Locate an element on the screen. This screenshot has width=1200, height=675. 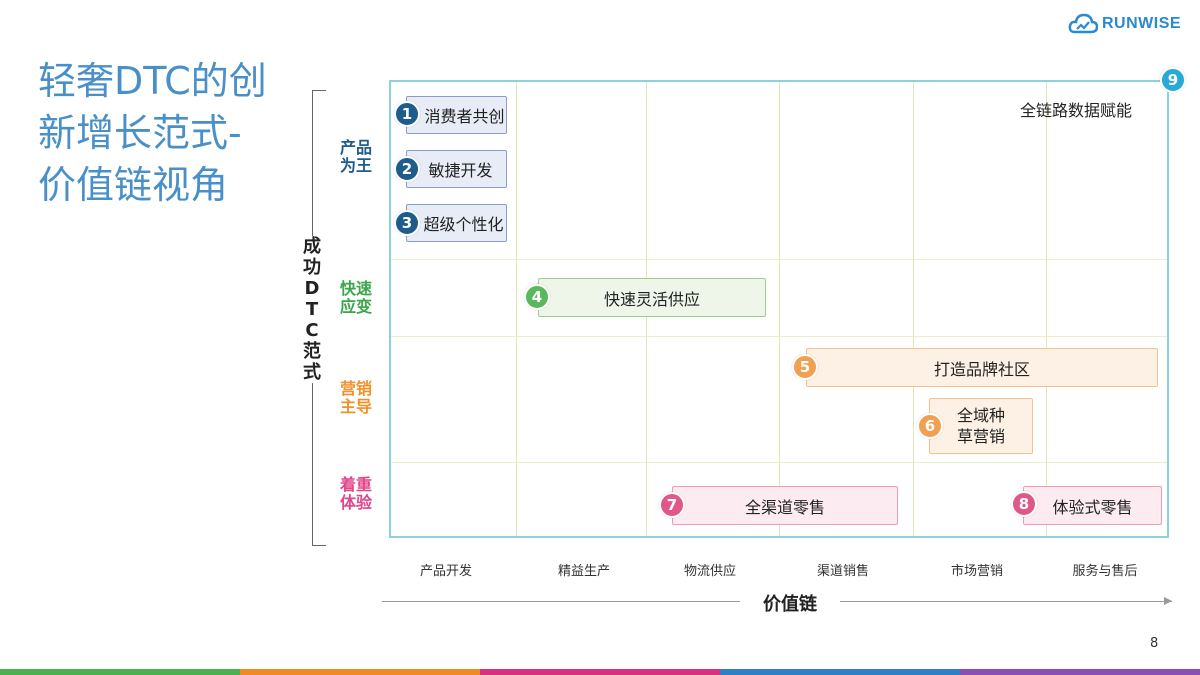
item-label: 消费者共创 is located at coordinates (464, 116).